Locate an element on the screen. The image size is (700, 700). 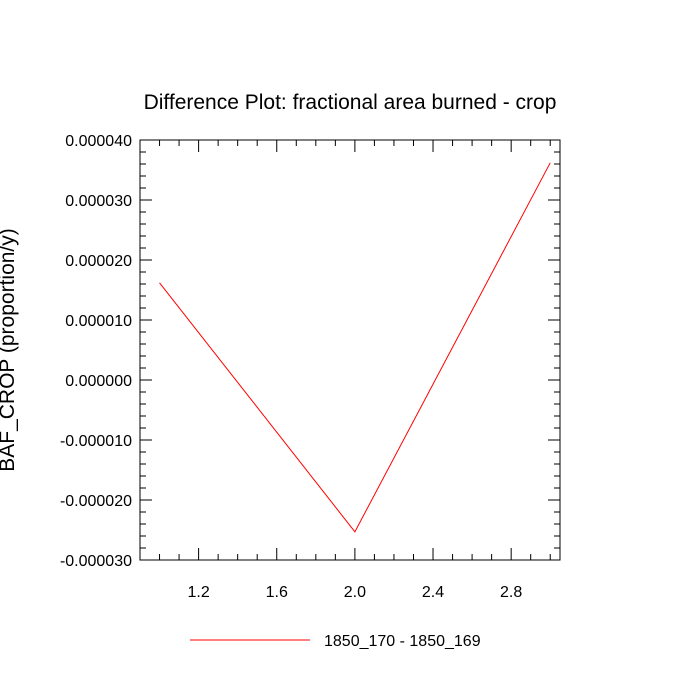
y-tick-label: -0.000030 is located at coordinates (96, 561).